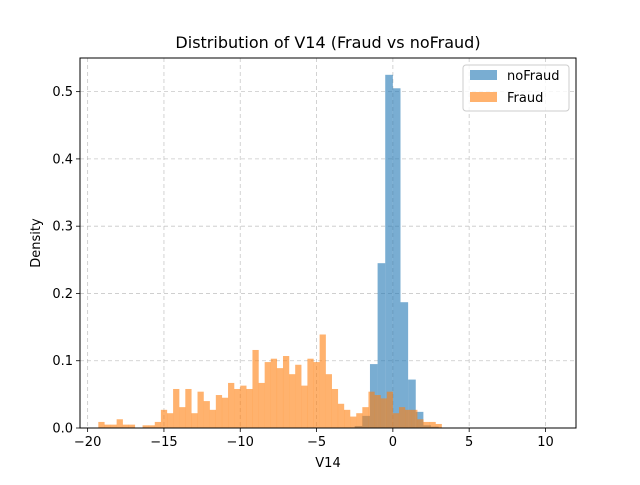  What do you see at coordinates (36, 243) in the screenshot?
I see `y-axis-label: Density` at bounding box center [36, 243].